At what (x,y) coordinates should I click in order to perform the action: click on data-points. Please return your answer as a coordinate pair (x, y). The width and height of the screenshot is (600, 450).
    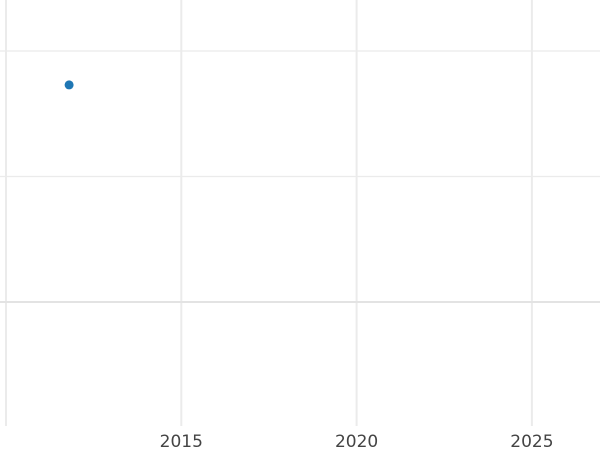
    Looking at the image, I should click on (69, 85).